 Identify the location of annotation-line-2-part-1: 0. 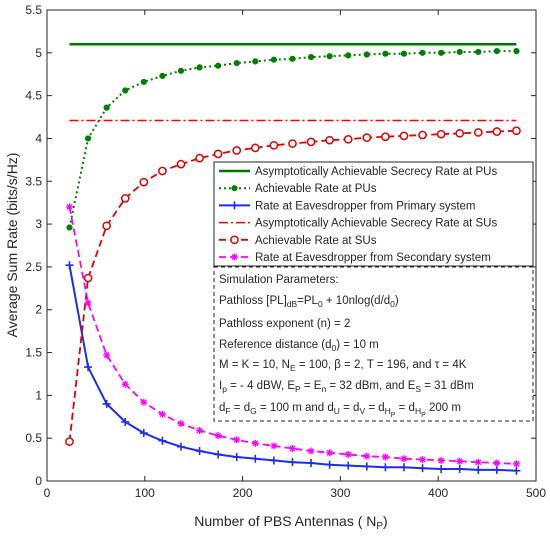
(334, 348).